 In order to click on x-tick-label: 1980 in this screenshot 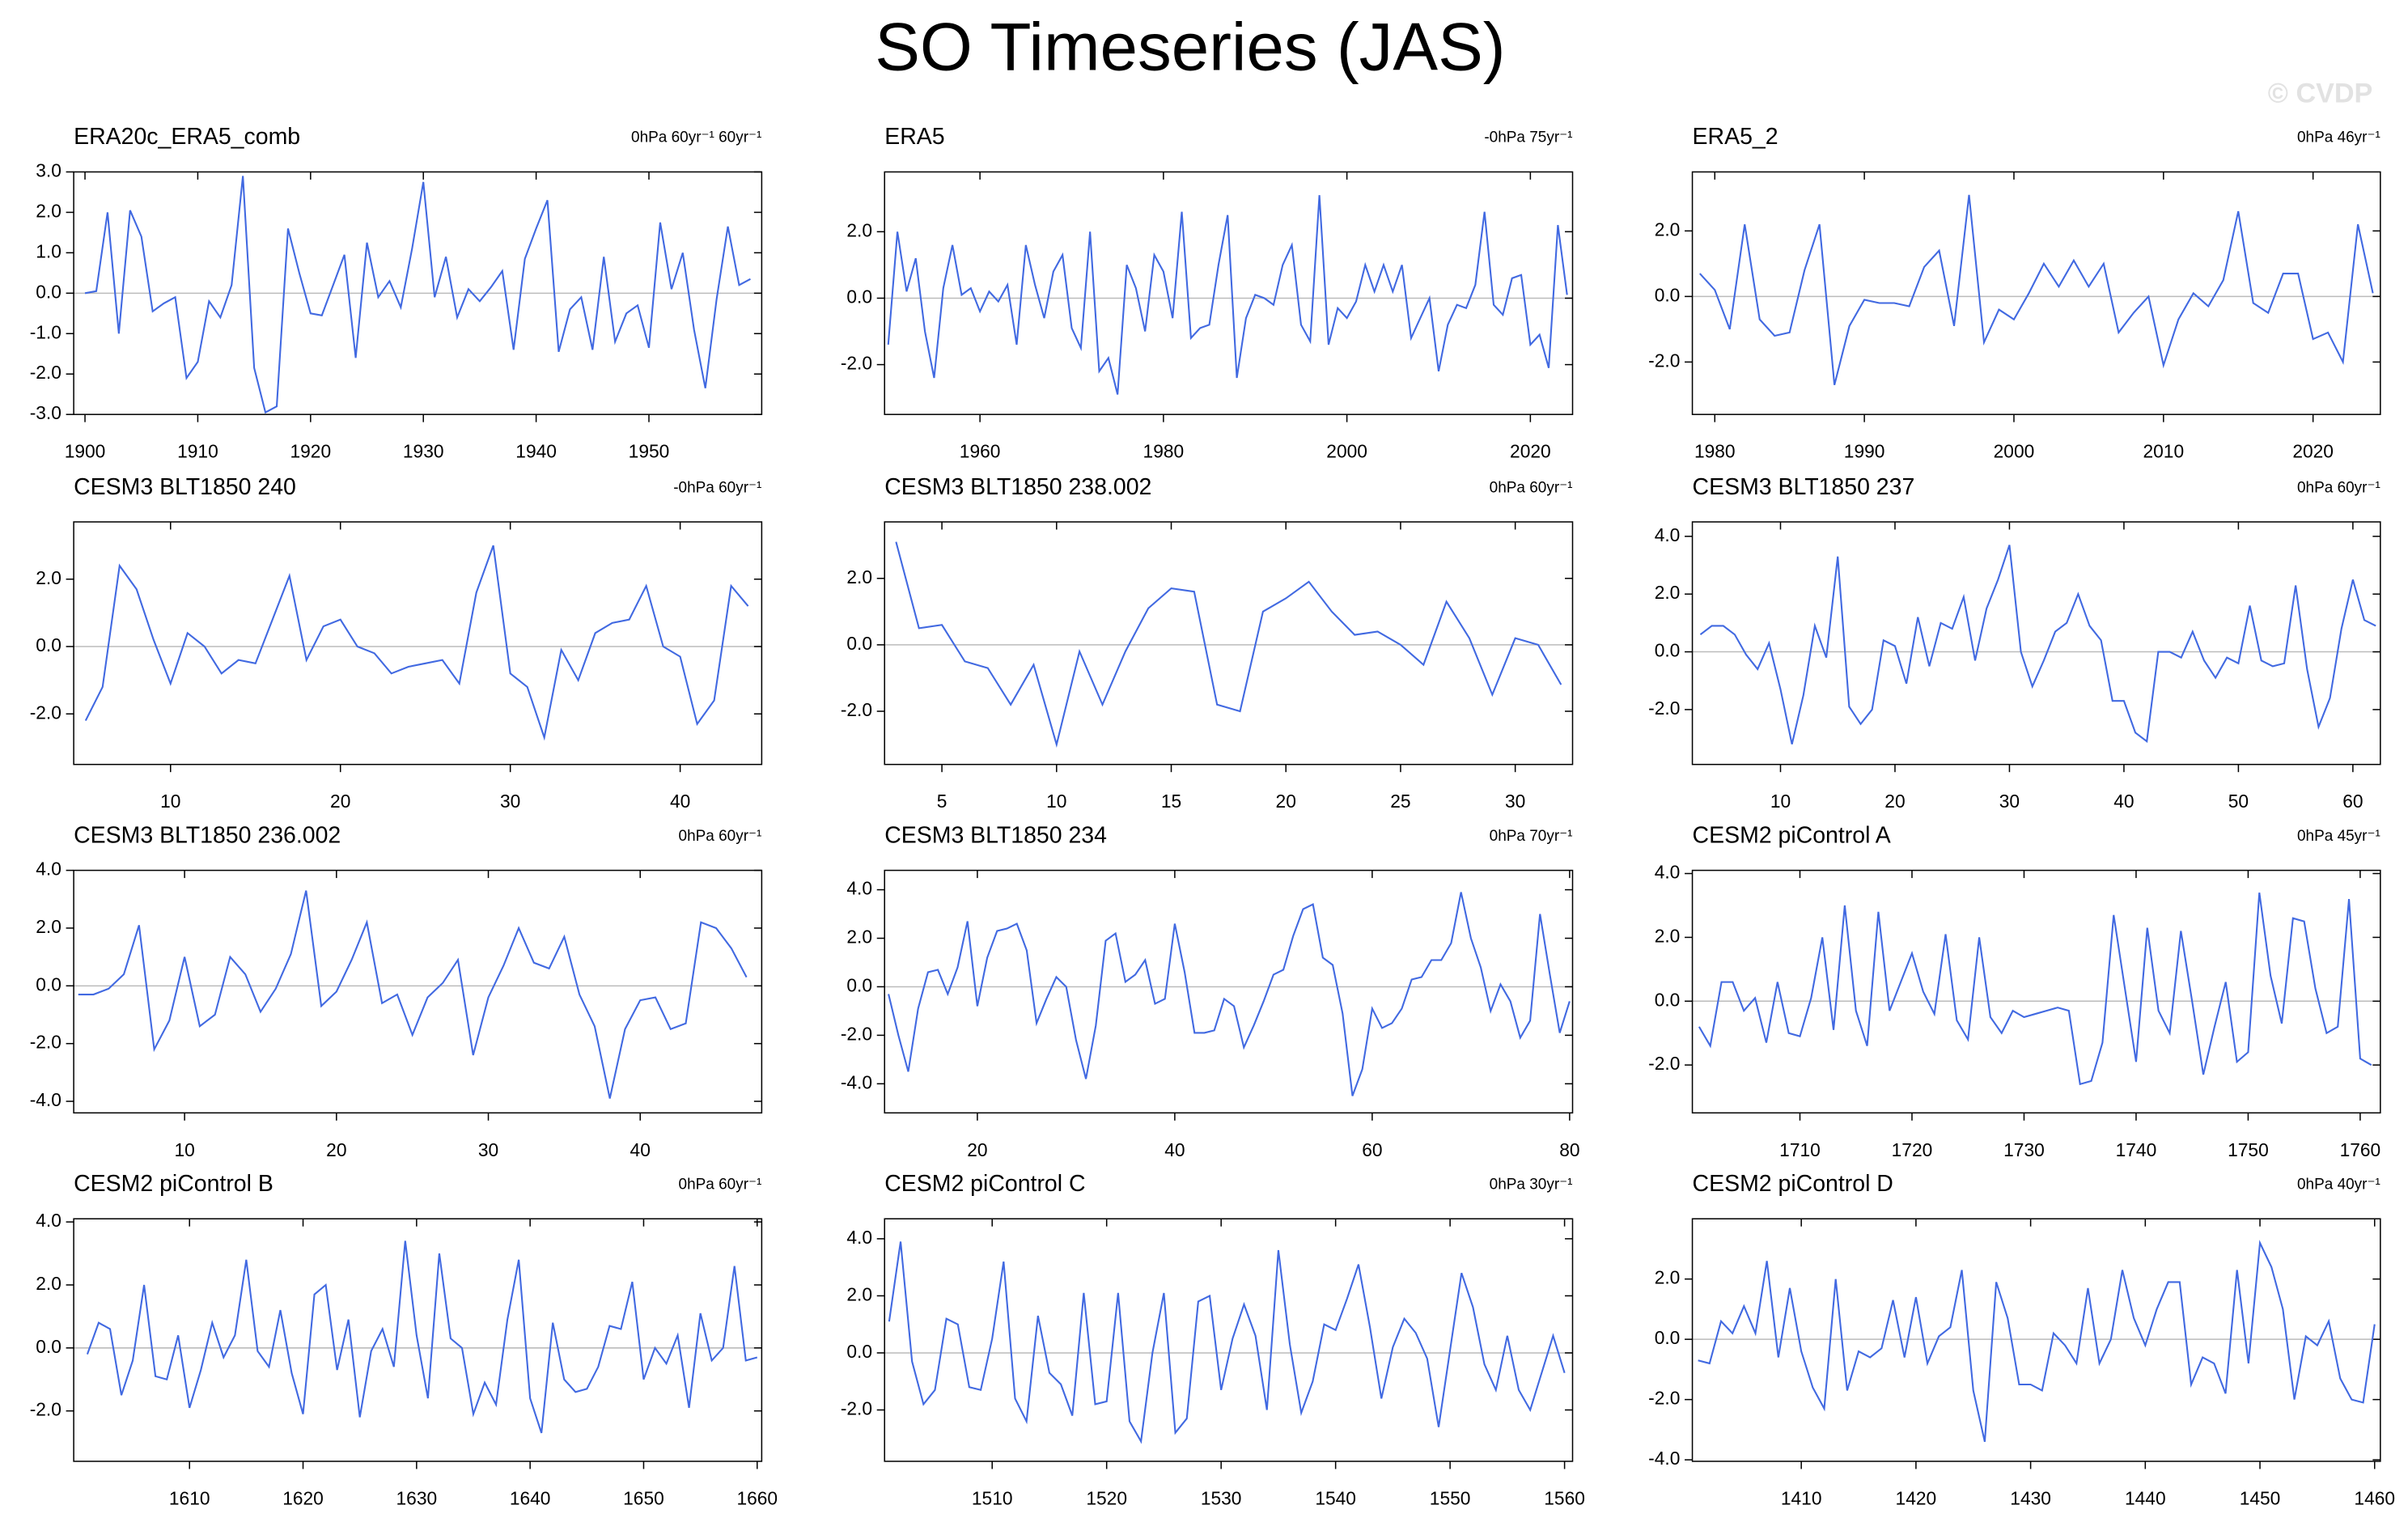, I will do `click(1164, 451)`.